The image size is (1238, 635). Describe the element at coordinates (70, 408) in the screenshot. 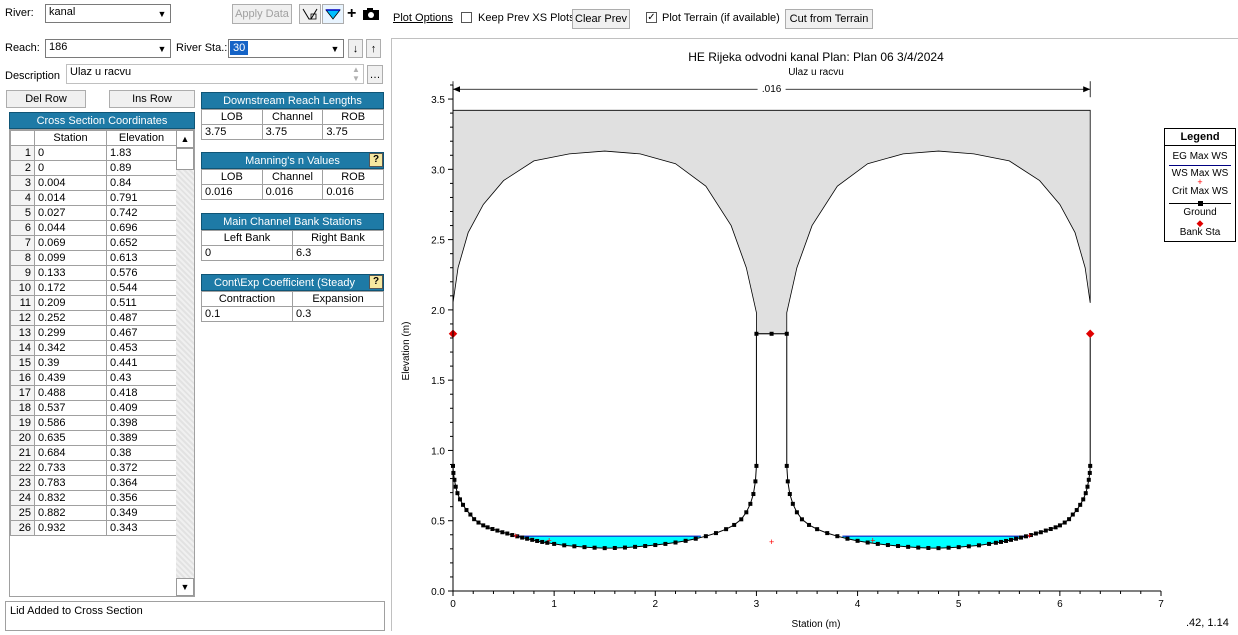

I see `station-cell: 0.537` at that location.